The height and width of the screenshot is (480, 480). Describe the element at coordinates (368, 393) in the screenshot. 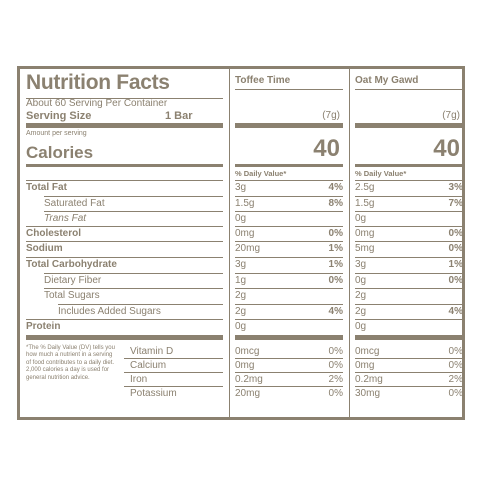

I see `vitamin-amount: 30mg` at that location.